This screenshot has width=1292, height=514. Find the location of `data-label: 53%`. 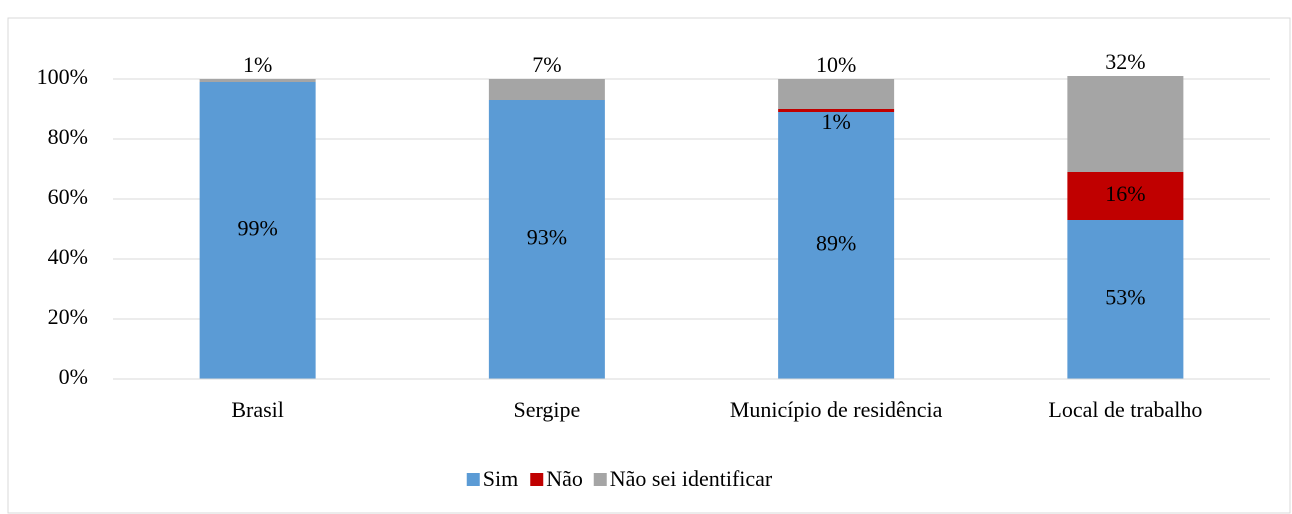

data-label: 53% is located at coordinates (1125, 297).